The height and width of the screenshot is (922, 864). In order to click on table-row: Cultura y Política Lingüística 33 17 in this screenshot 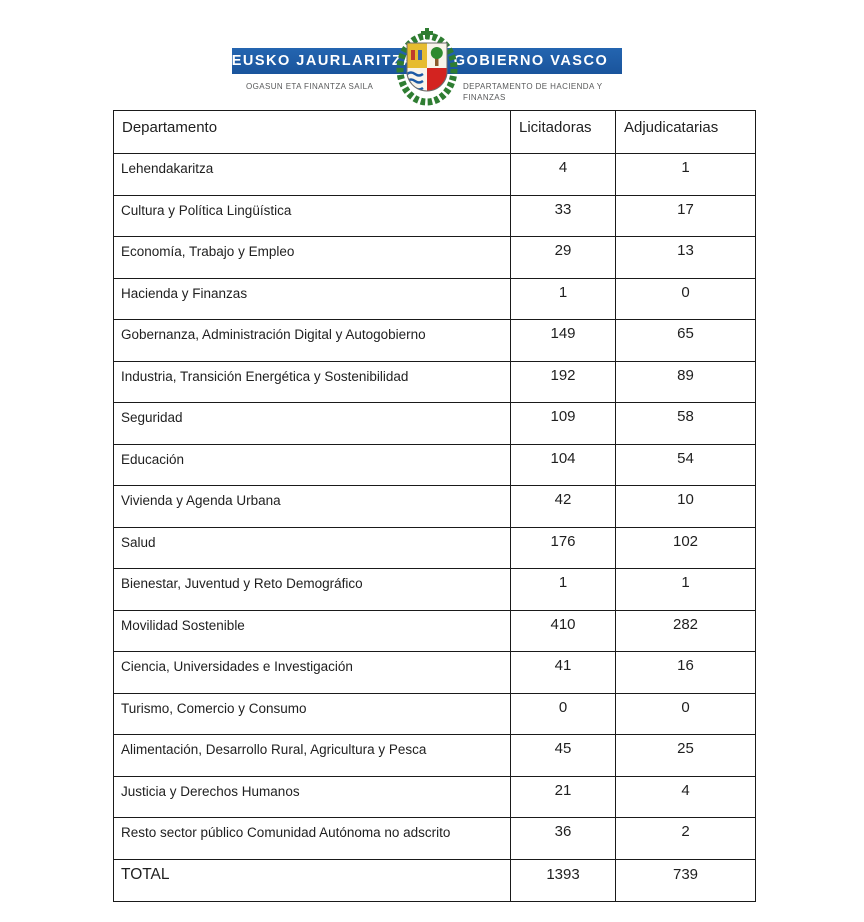, I will do `click(434, 215)`.